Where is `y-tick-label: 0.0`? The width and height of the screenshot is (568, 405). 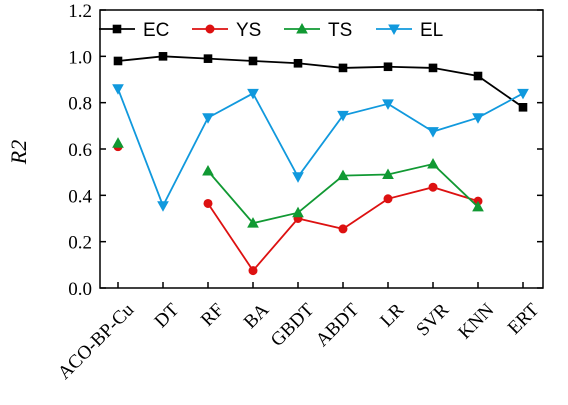 y-tick-label: 0.0 is located at coordinates (80, 289).